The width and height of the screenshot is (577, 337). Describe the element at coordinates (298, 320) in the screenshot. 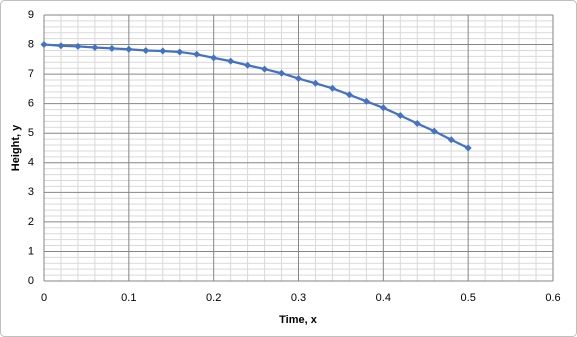

I see `x-axis-title: Time, x` at that location.